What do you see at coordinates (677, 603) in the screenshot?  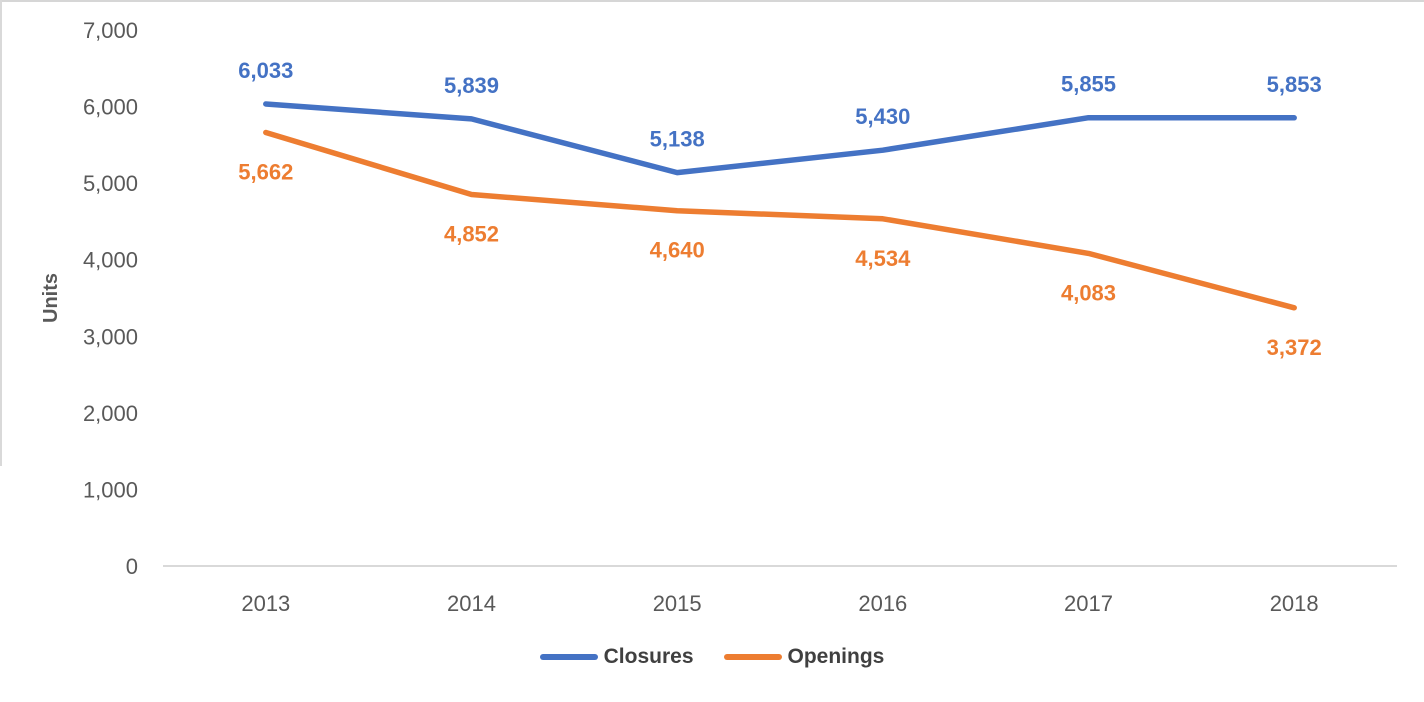 I see `x-axis-tick-label: 2015` at bounding box center [677, 603].